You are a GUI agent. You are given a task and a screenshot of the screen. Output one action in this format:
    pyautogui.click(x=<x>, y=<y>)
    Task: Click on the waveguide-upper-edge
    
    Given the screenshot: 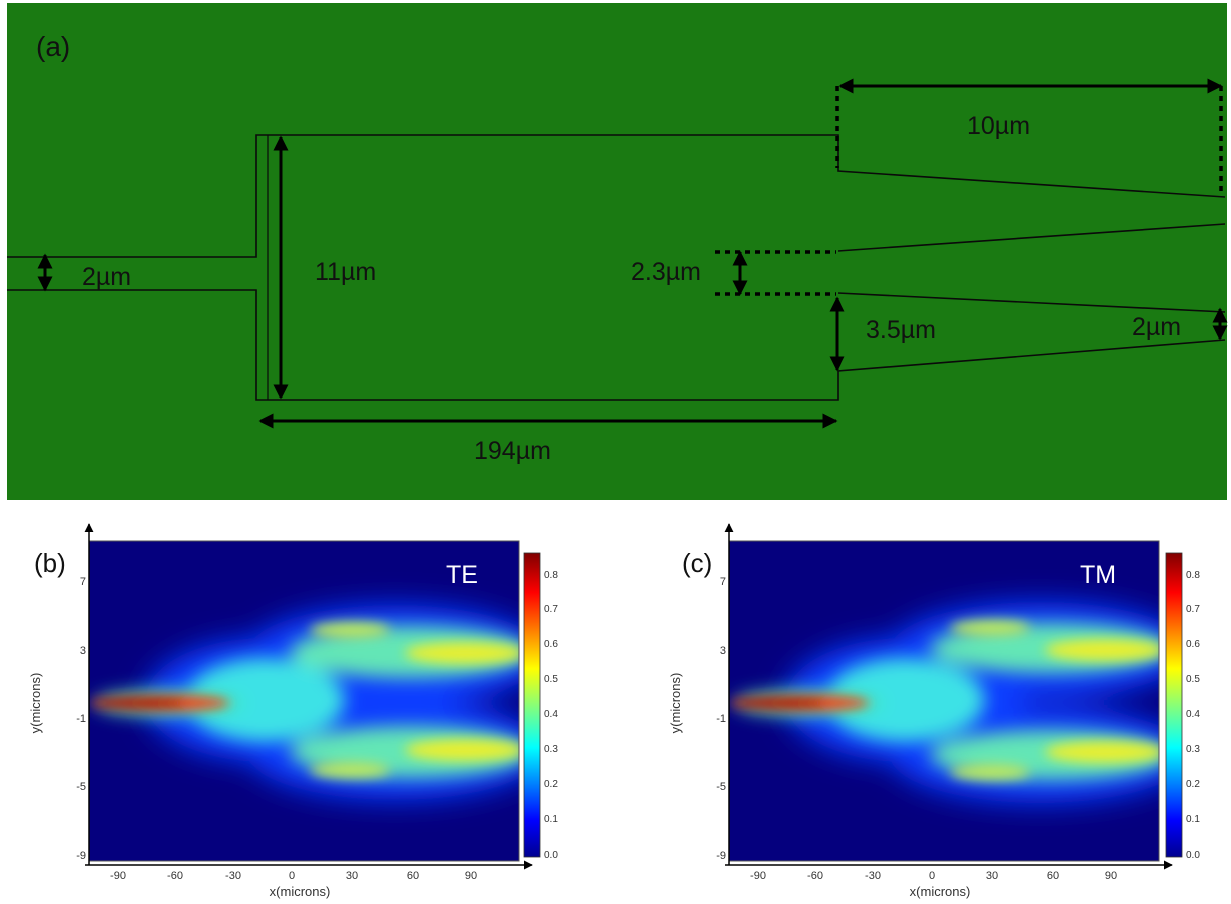 What is the action you would take?
    pyautogui.click(x=616, y=196)
    